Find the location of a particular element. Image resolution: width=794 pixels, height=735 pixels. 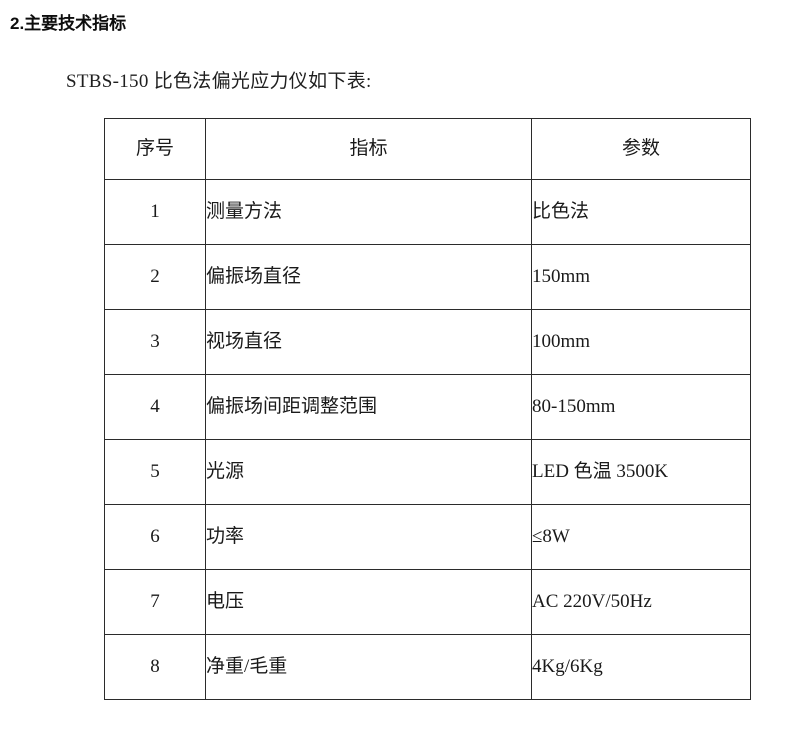

table-header-row: 序号 指标 参数 is located at coordinates (427, 149).